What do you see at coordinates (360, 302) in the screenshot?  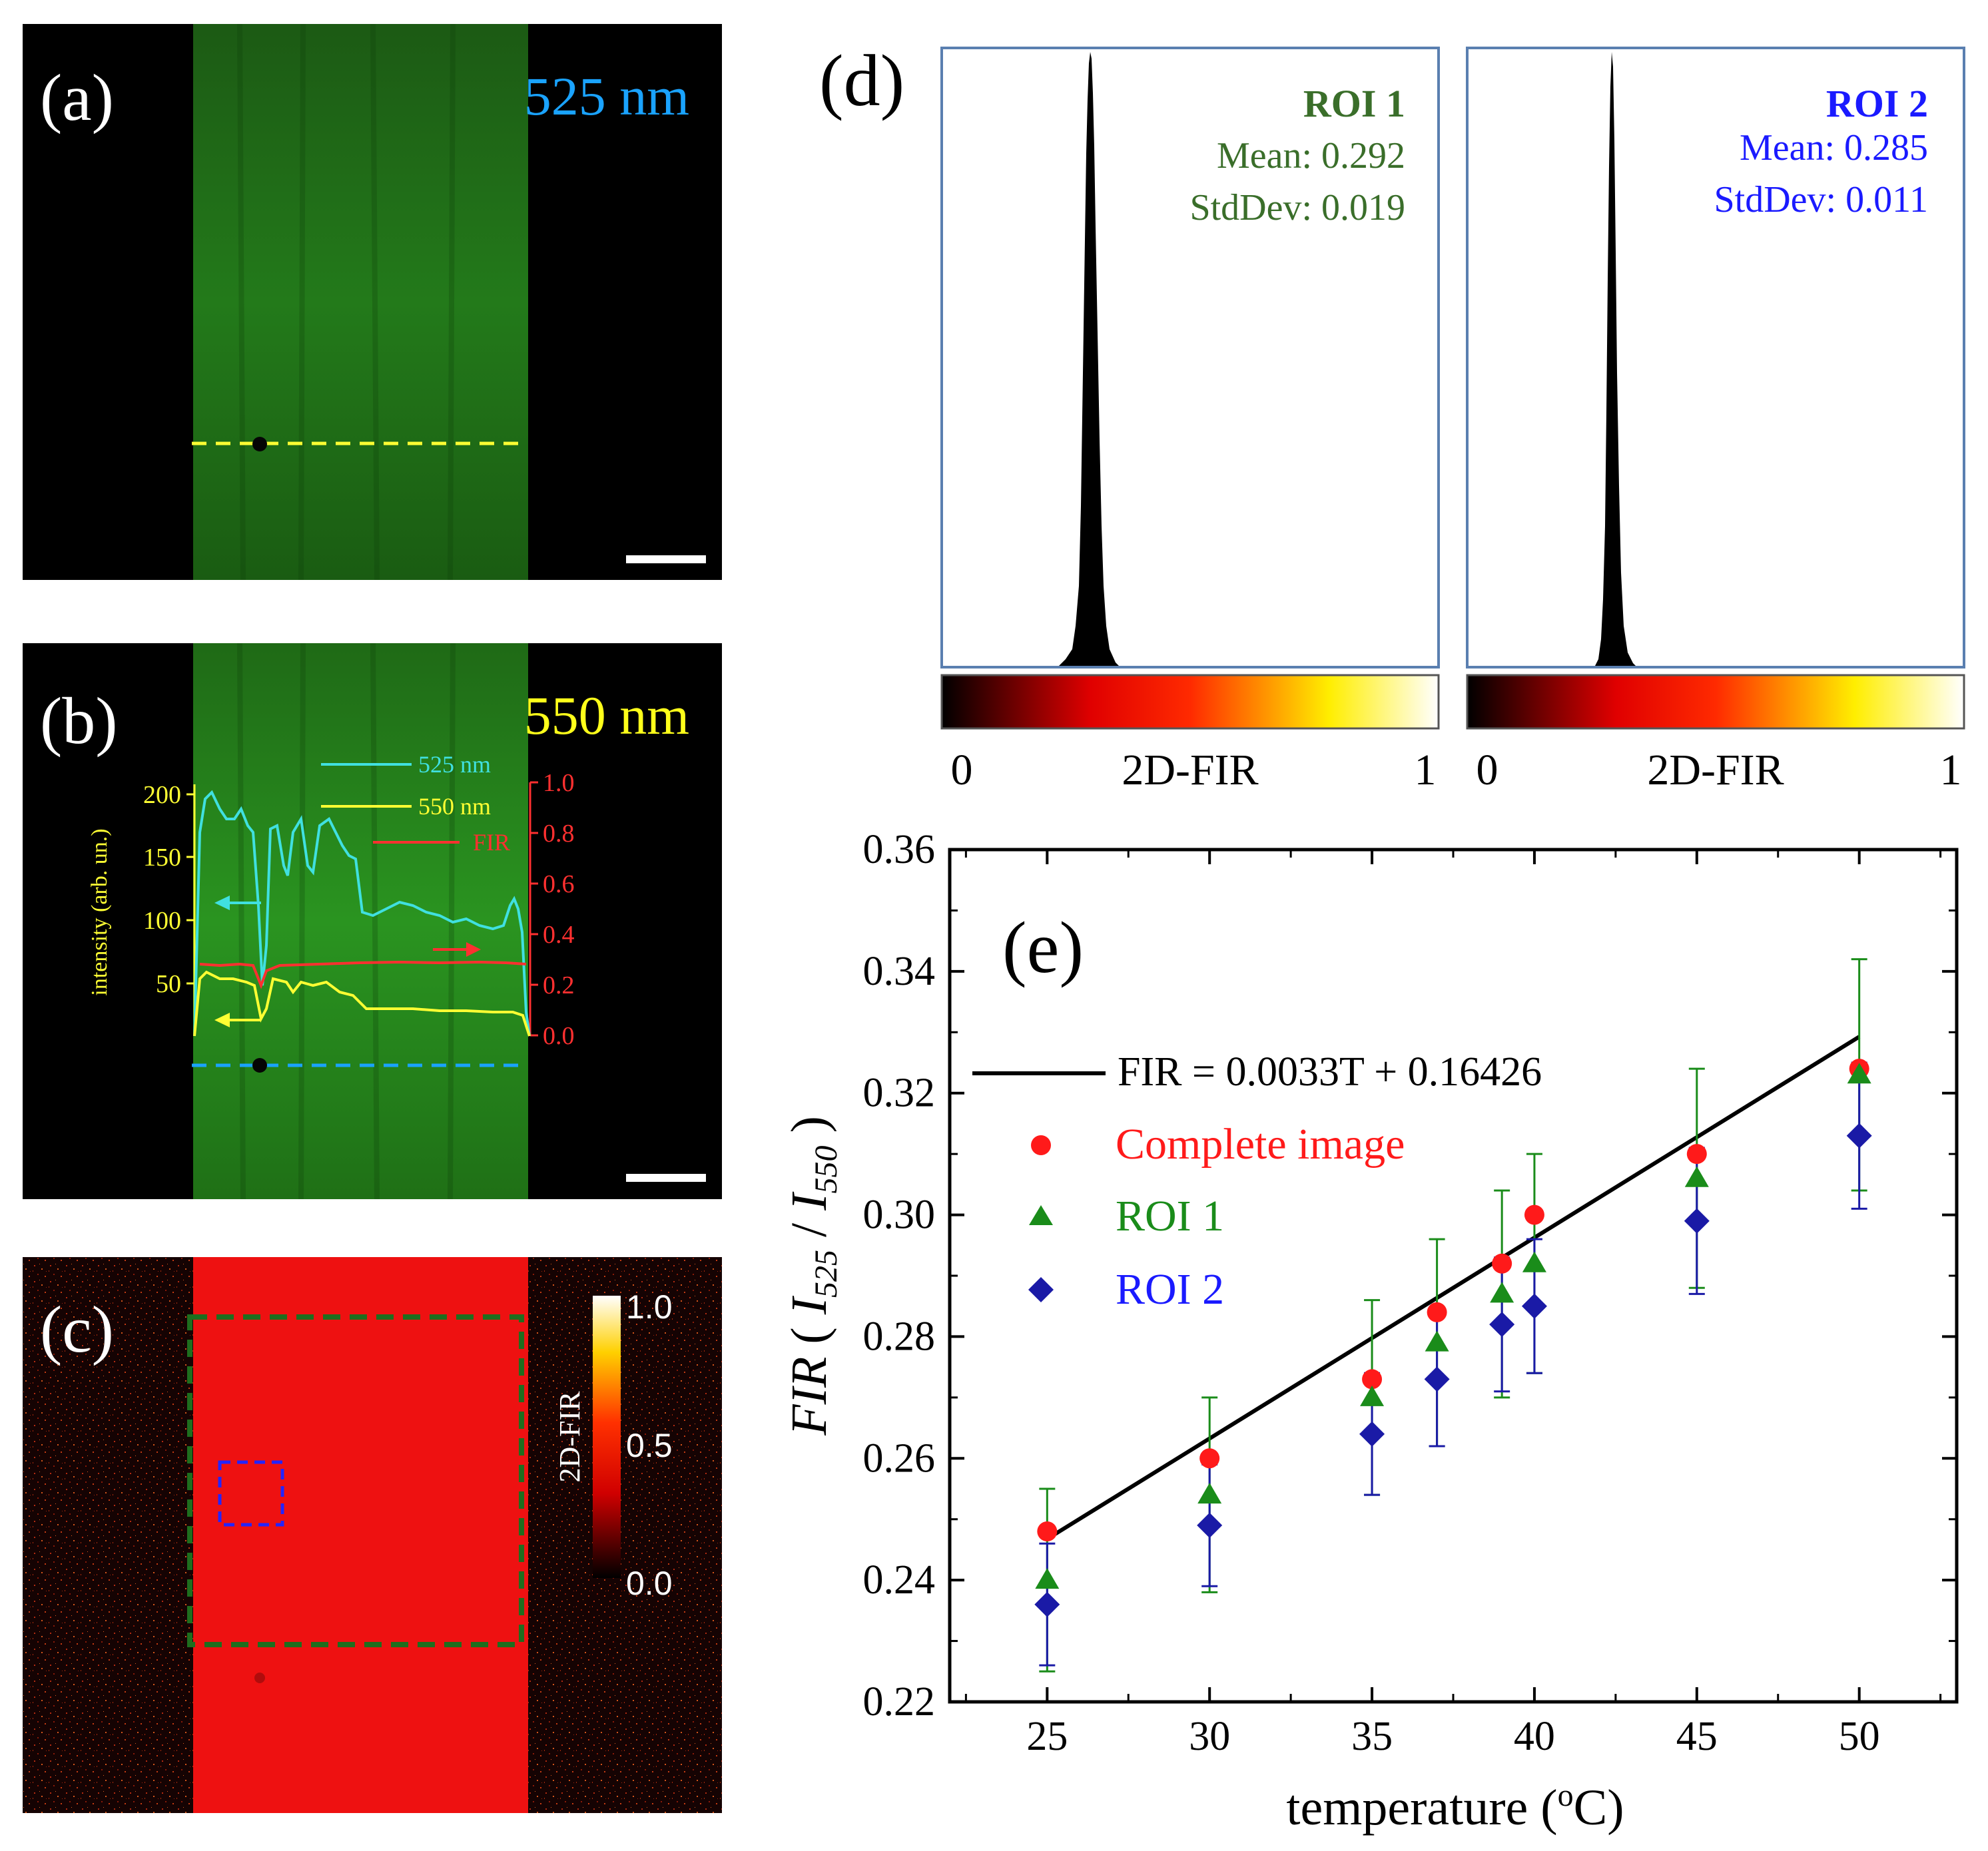 I see `panel-a-sample` at bounding box center [360, 302].